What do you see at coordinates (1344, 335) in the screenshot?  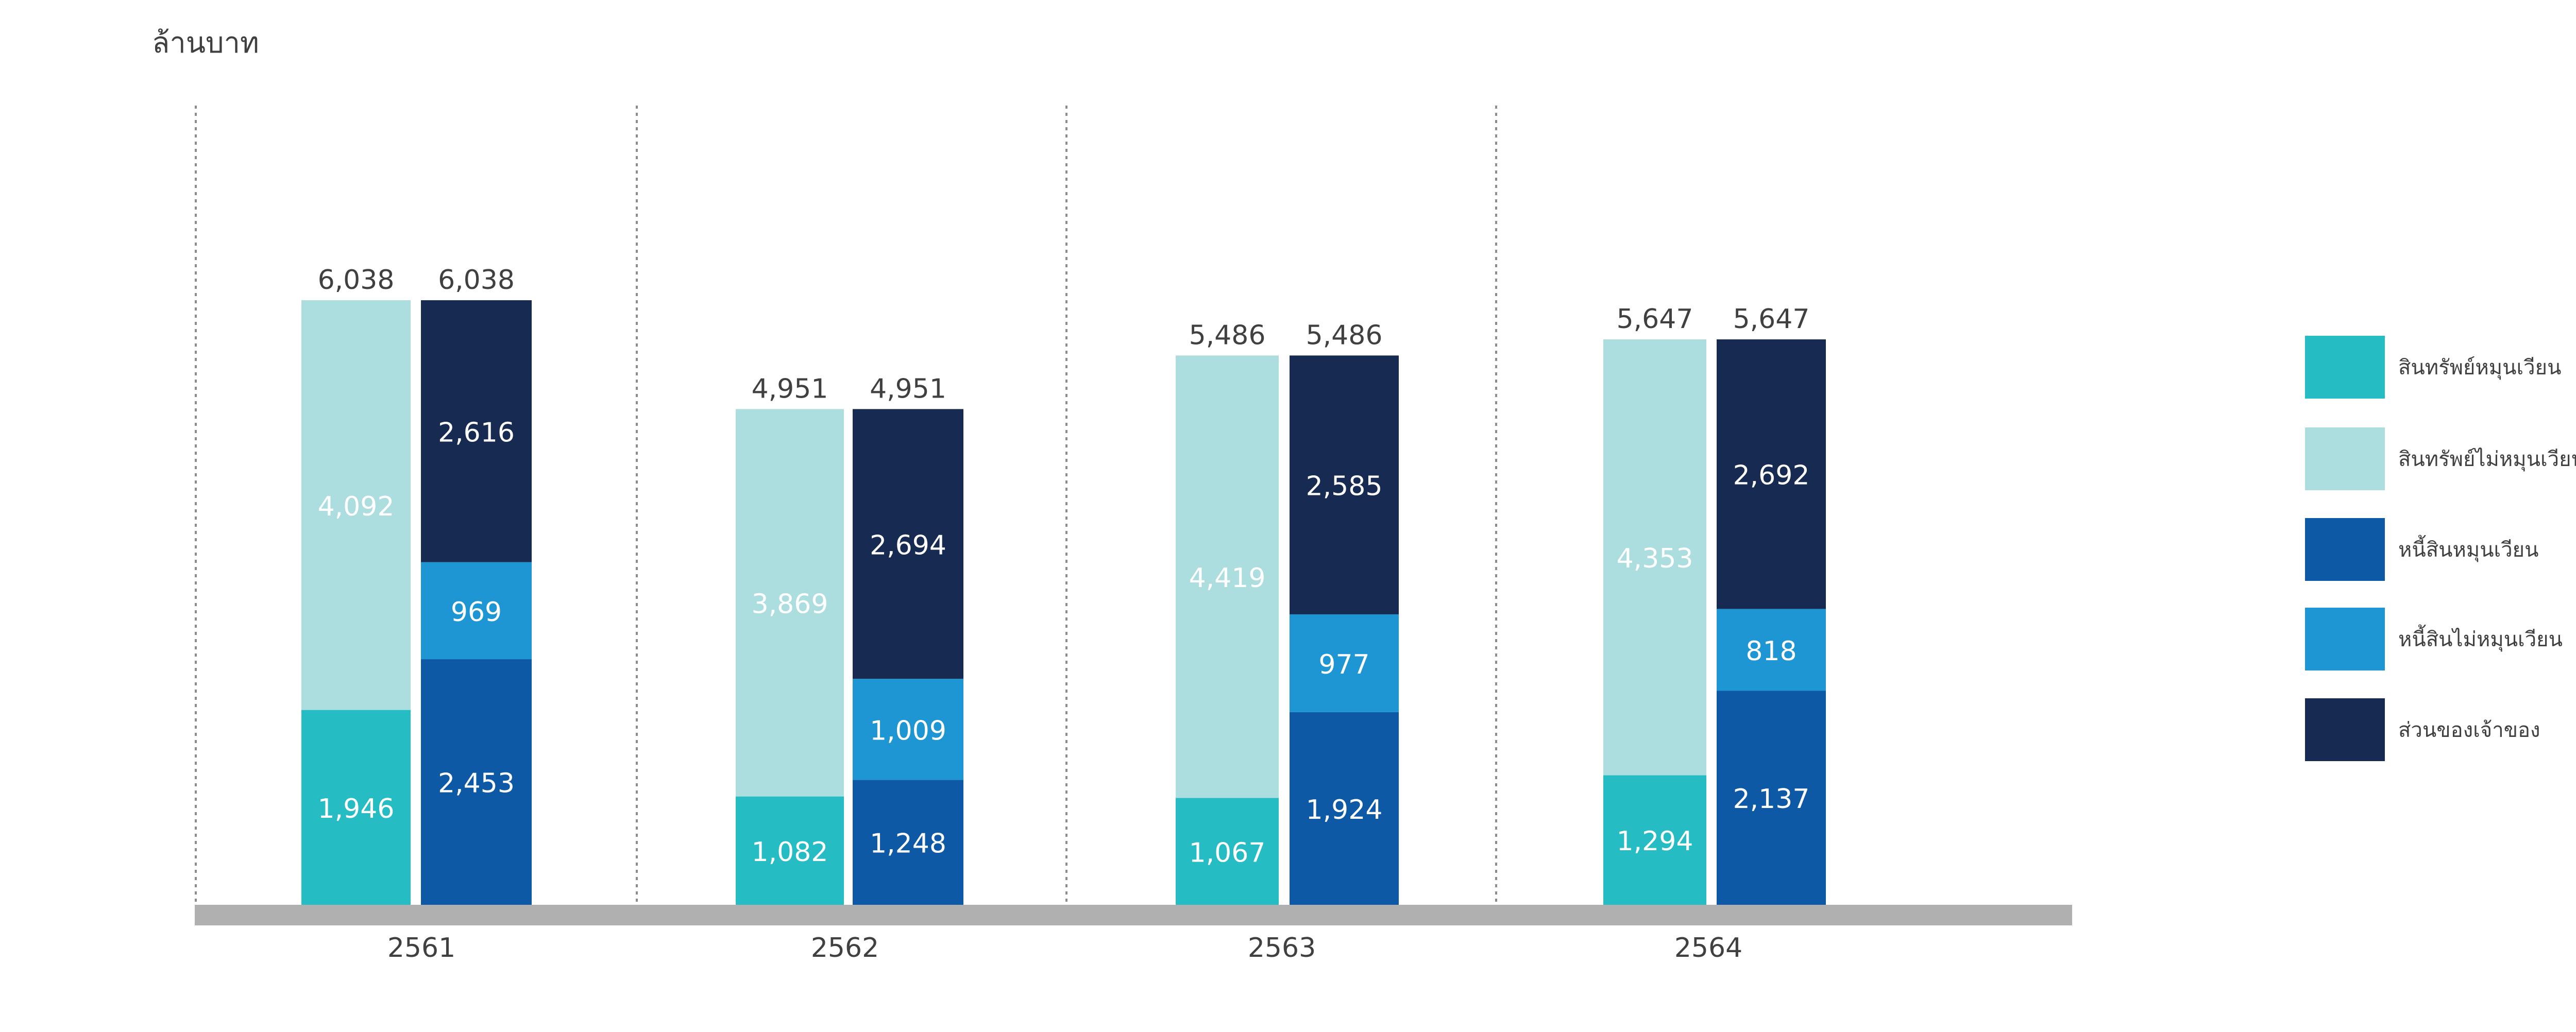 I see `total-label-liabilities_equity-2563: 5,486` at bounding box center [1344, 335].